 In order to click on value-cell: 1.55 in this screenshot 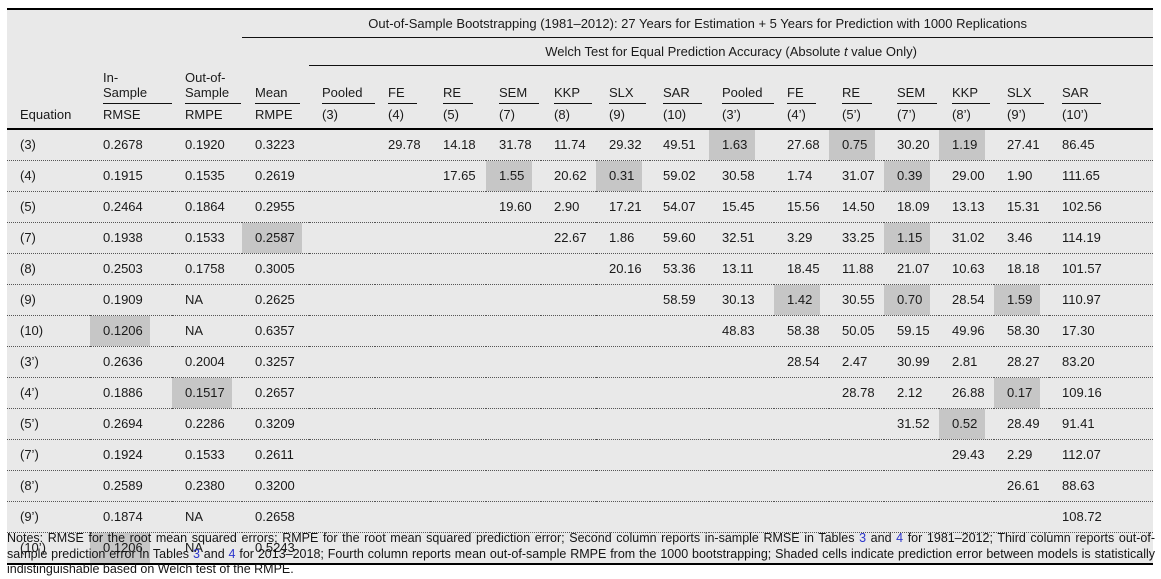, I will do `click(514, 175)`.